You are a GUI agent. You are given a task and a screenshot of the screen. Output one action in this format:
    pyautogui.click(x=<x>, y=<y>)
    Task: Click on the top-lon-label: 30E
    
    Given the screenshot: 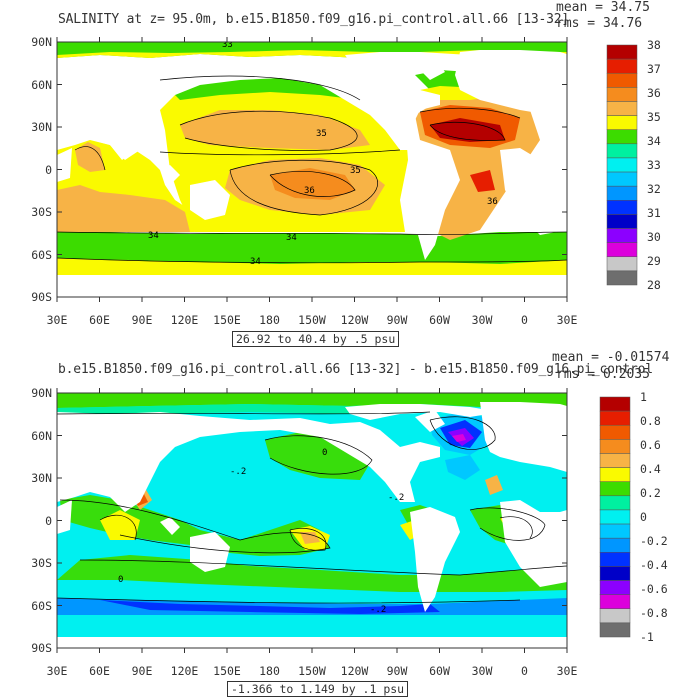 What is the action you would take?
    pyautogui.click(x=57, y=320)
    